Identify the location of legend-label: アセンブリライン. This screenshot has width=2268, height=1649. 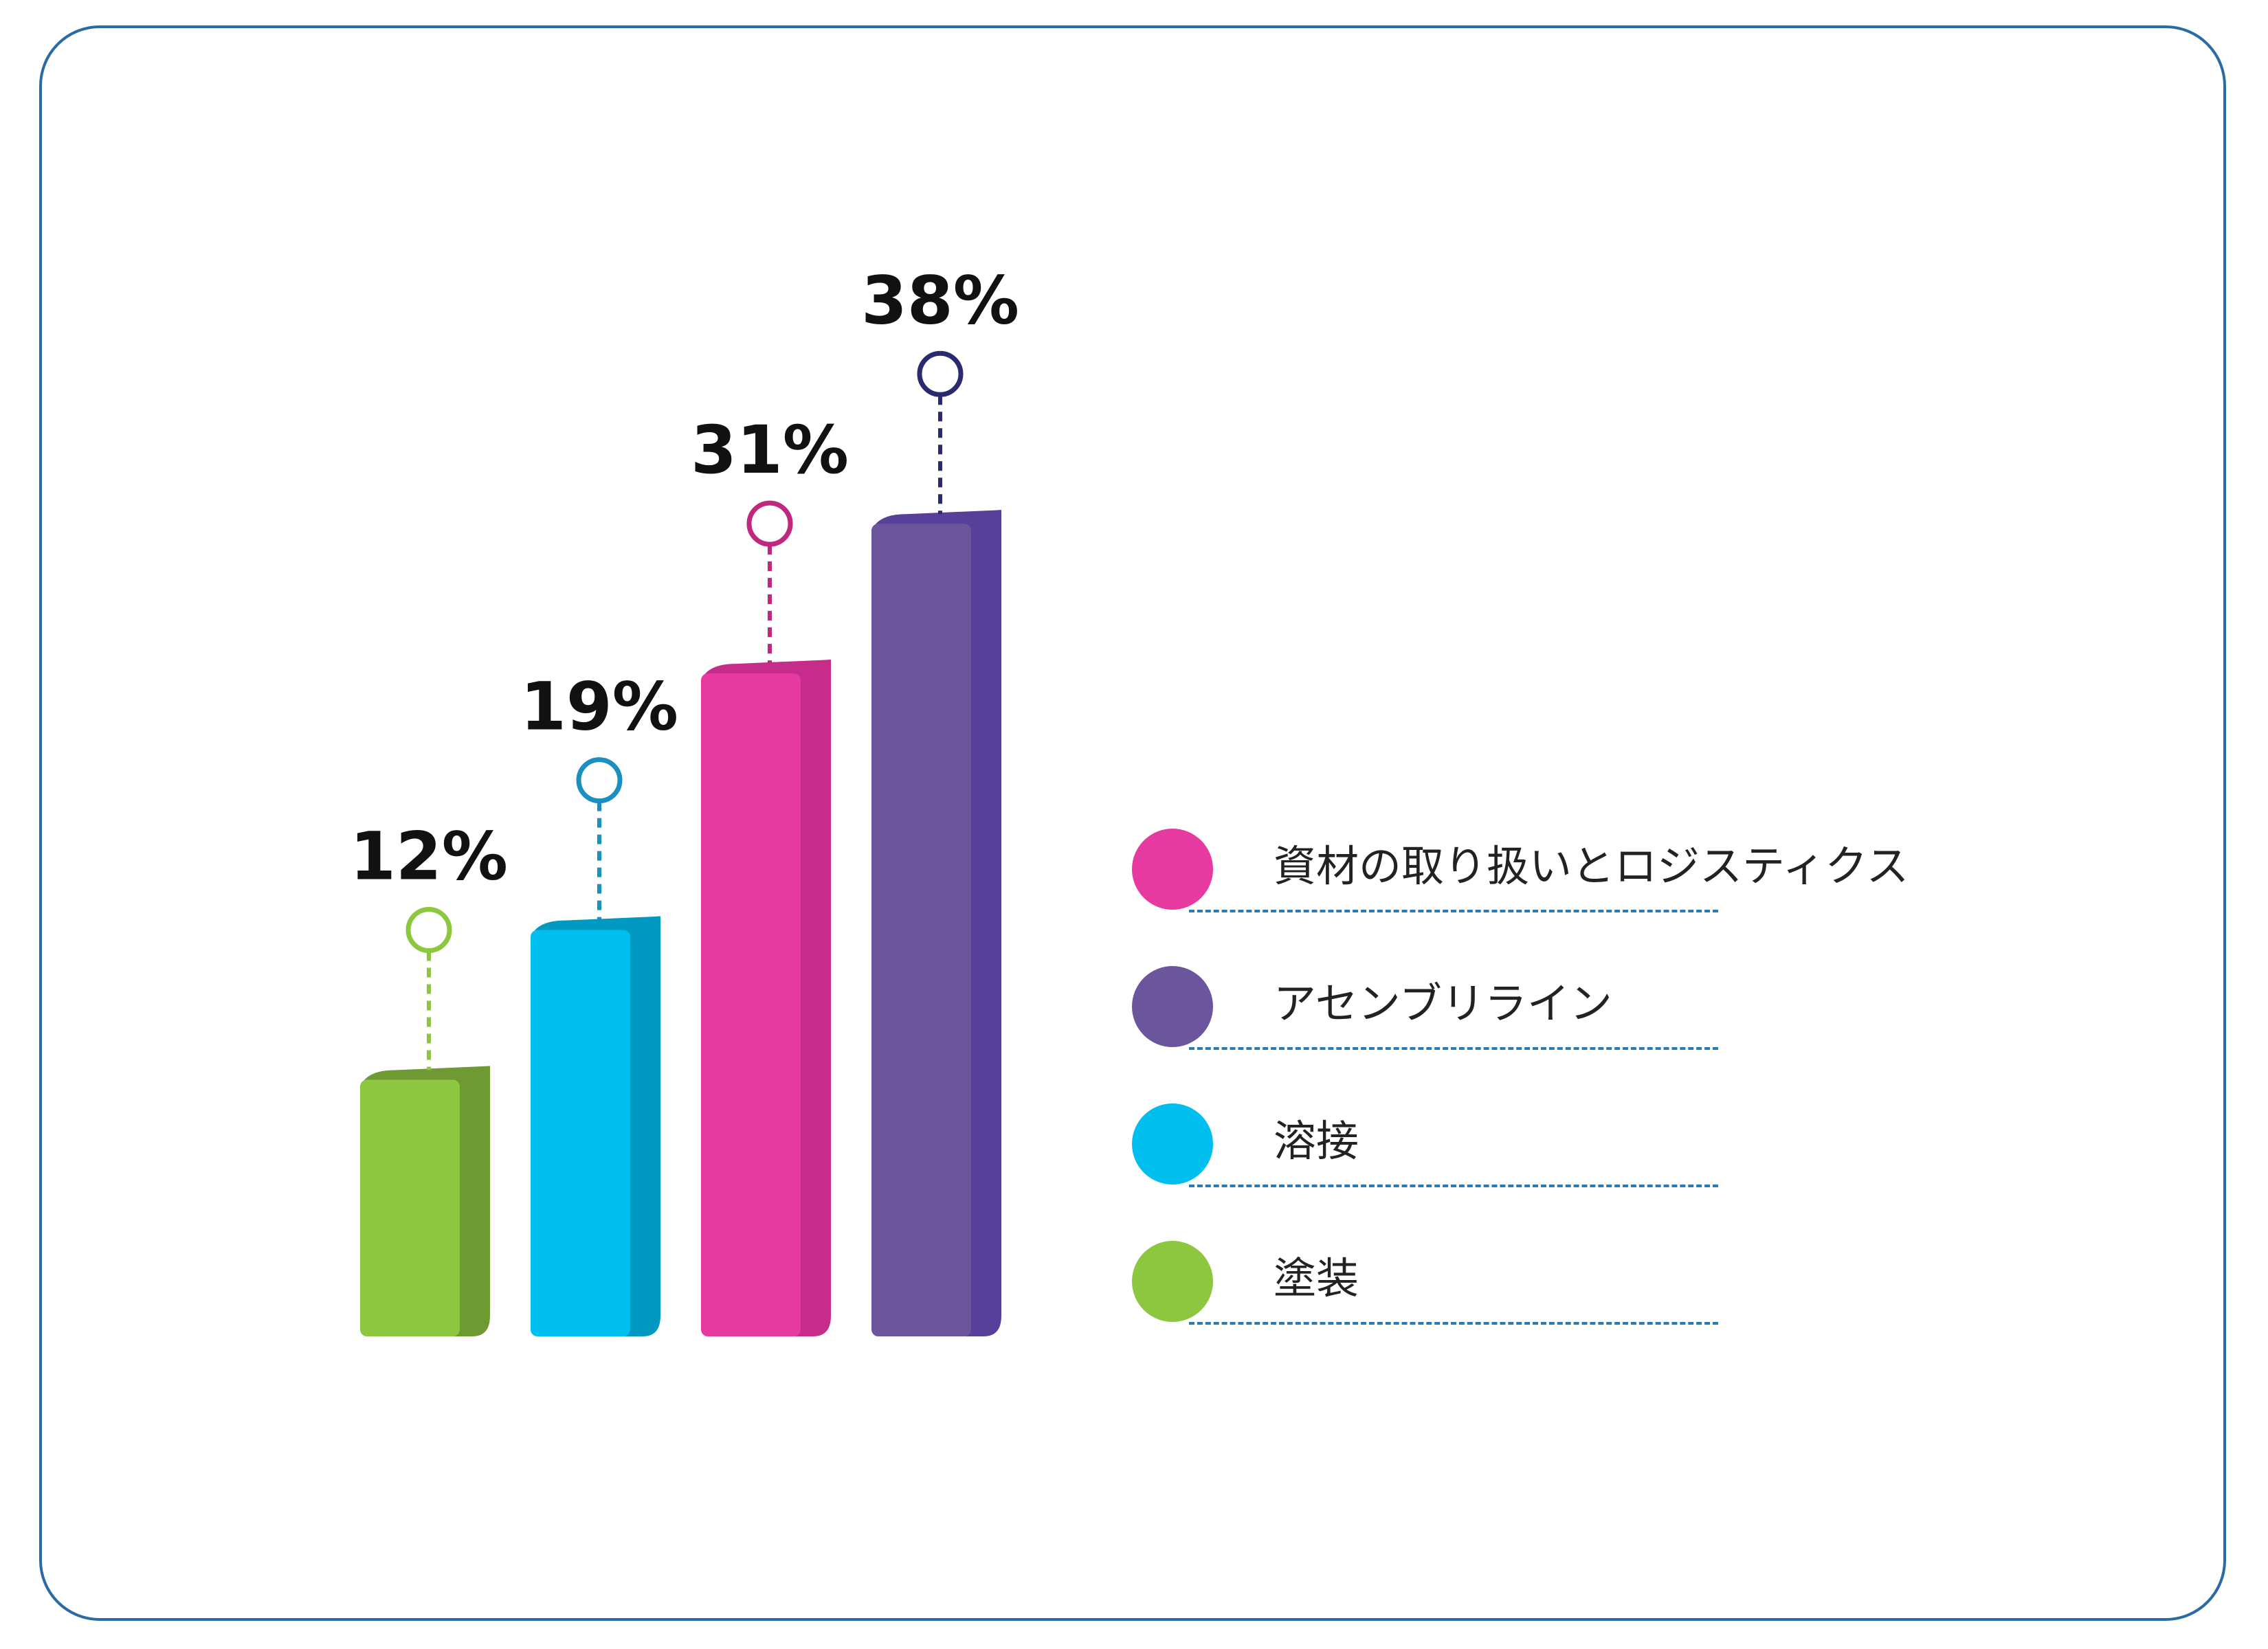
(1443, 1003).